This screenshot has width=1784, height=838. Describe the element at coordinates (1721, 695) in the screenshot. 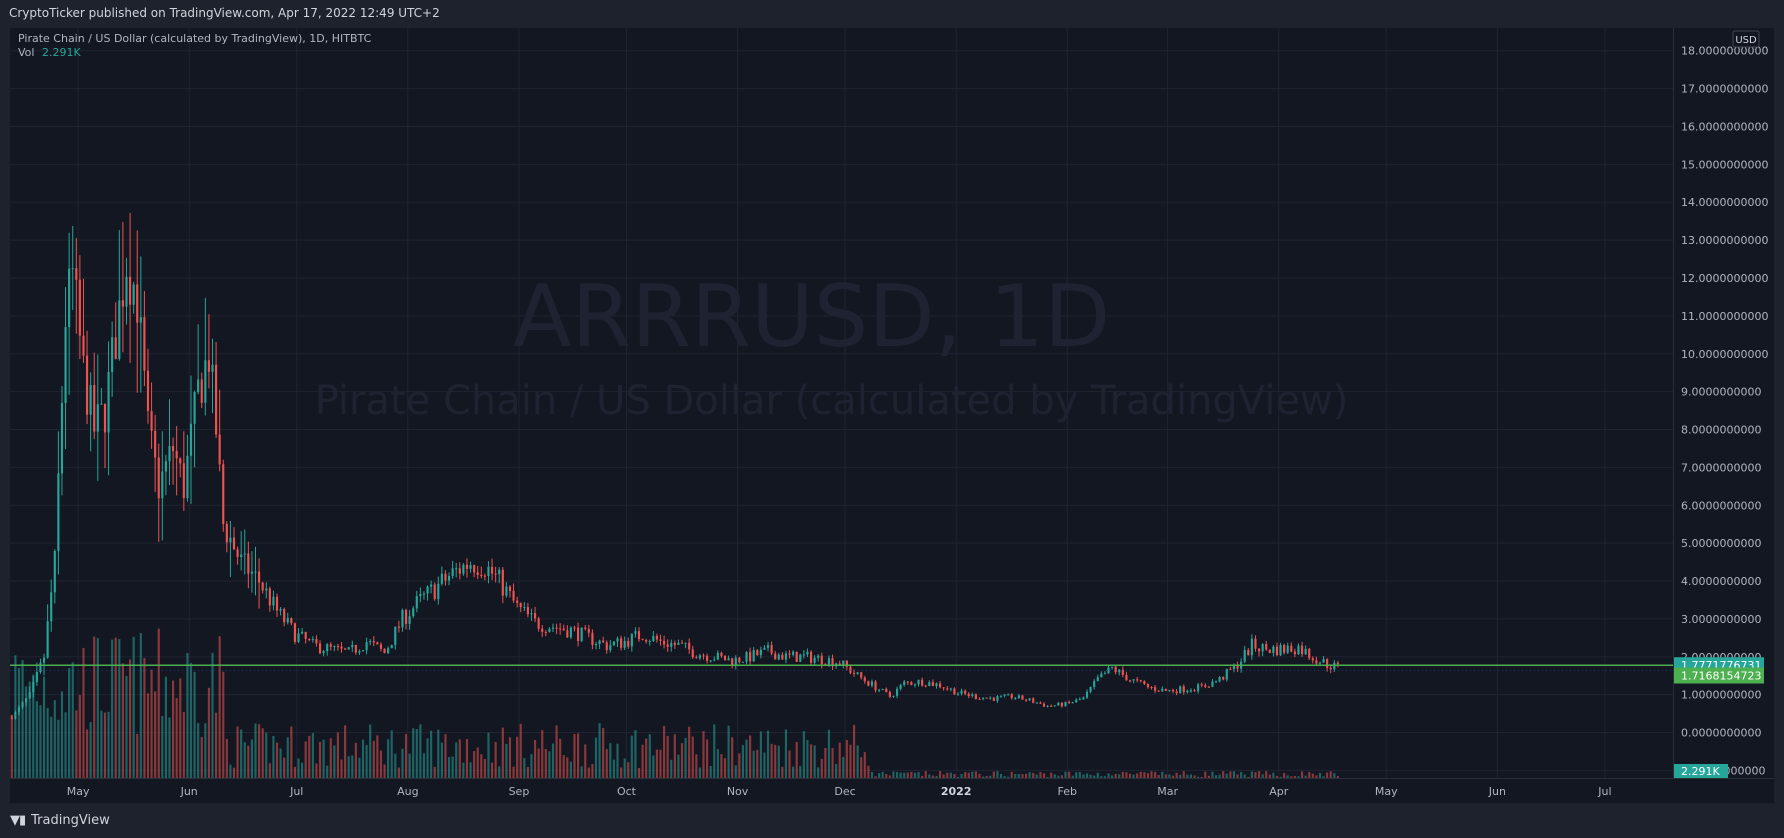

I see `price-tick-label: 1.0000000000` at that location.